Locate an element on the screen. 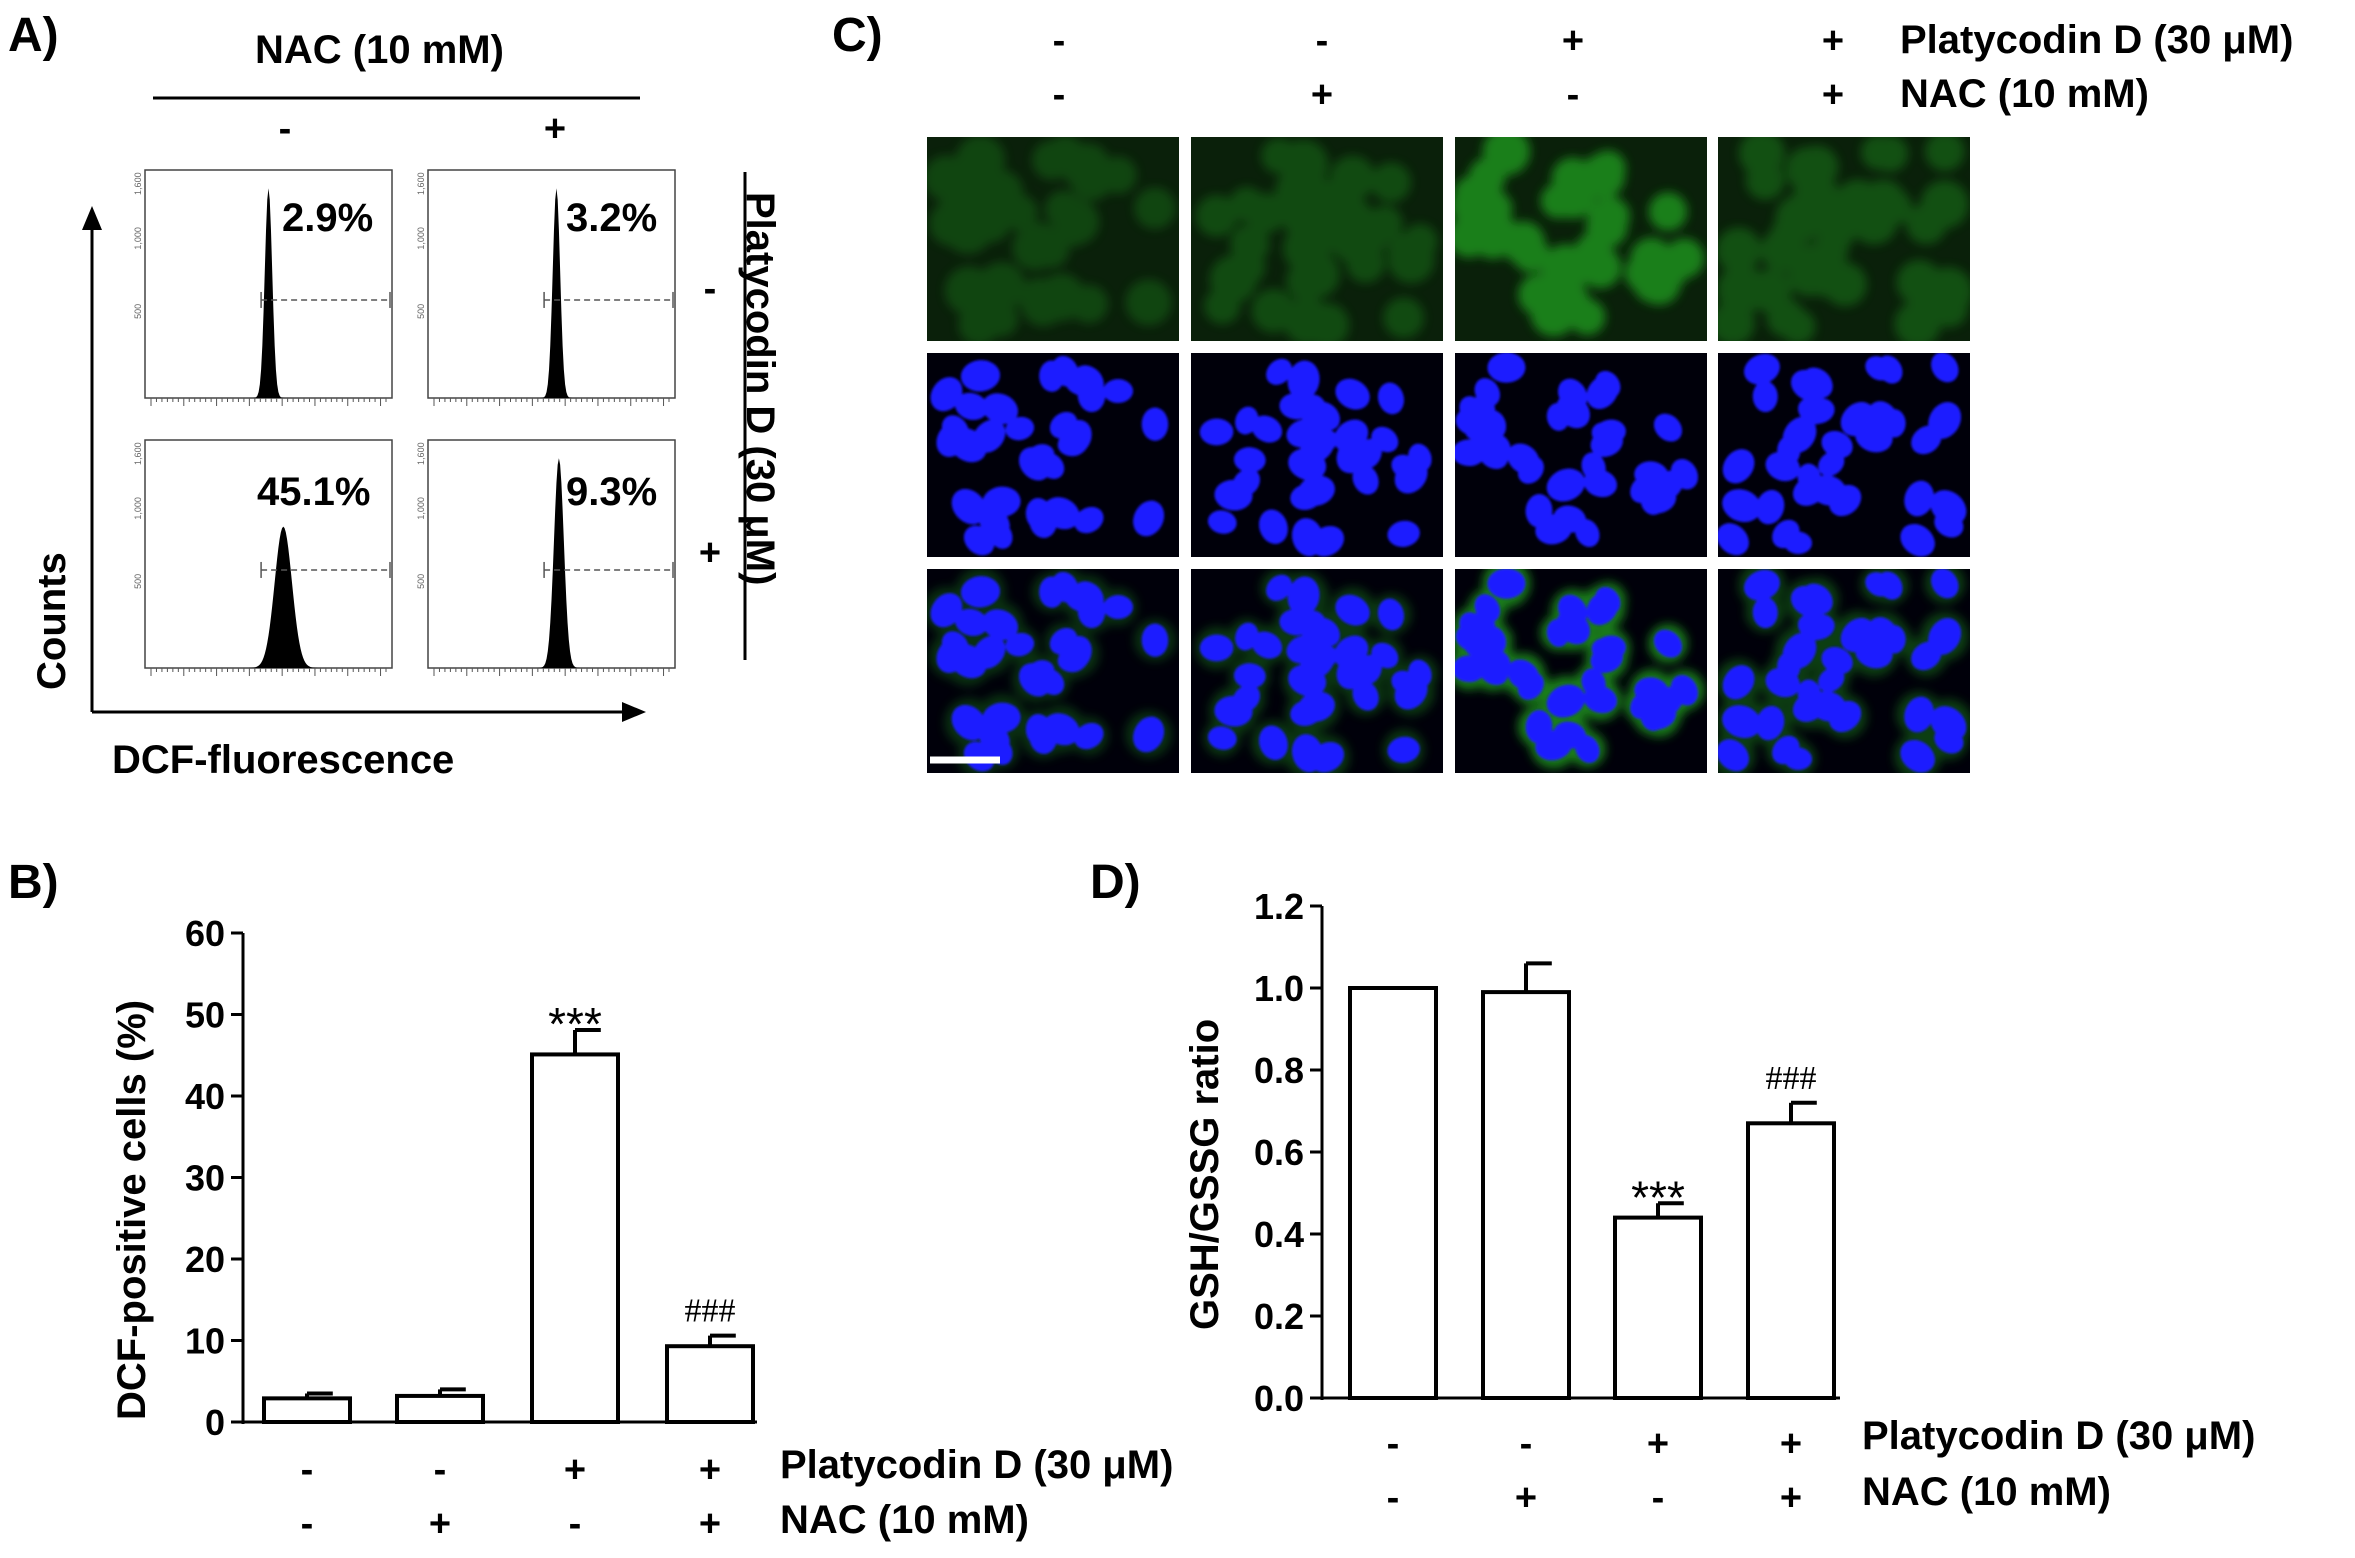  histogram-y-tick: 500 is located at coordinates (138, 581).